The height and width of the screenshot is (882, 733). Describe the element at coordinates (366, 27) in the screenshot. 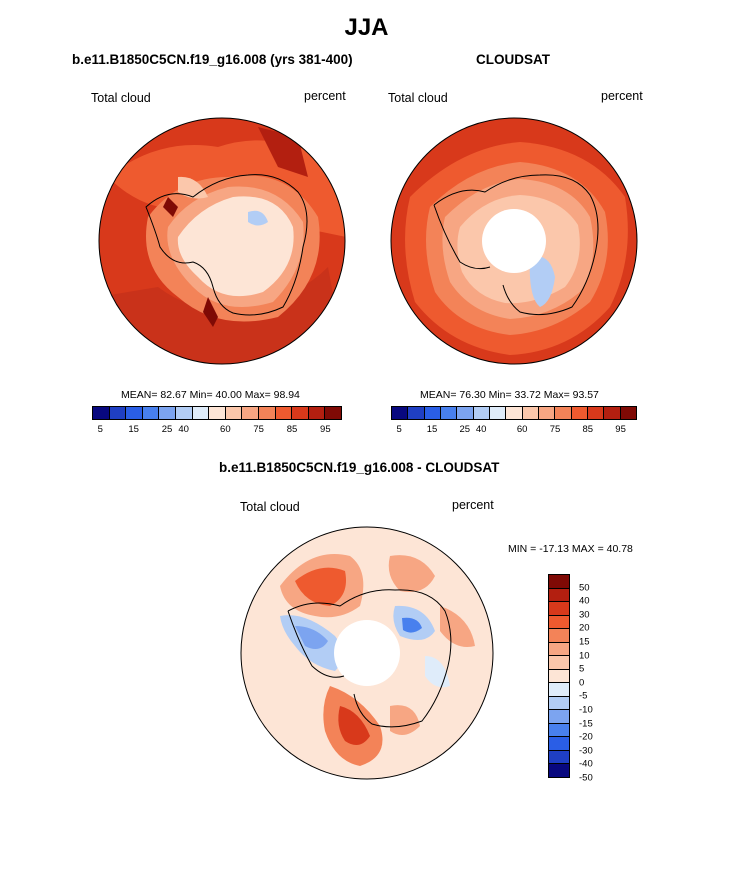

I see `figure-title: JJA` at that location.